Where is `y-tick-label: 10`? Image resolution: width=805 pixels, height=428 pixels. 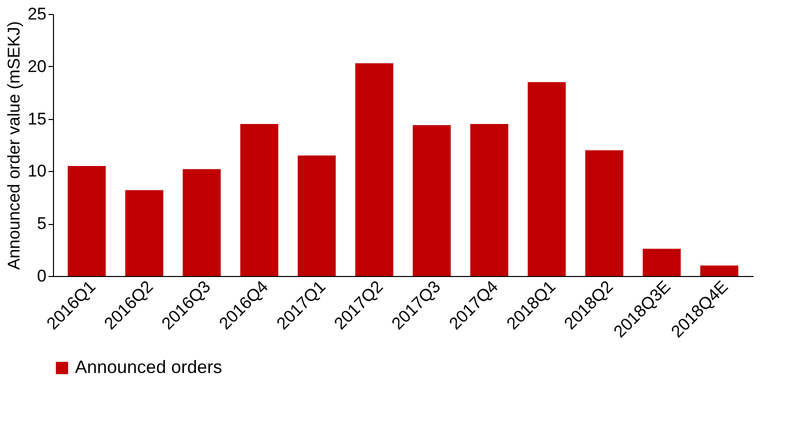
y-tick-label: 10 is located at coordinates (37, 171).